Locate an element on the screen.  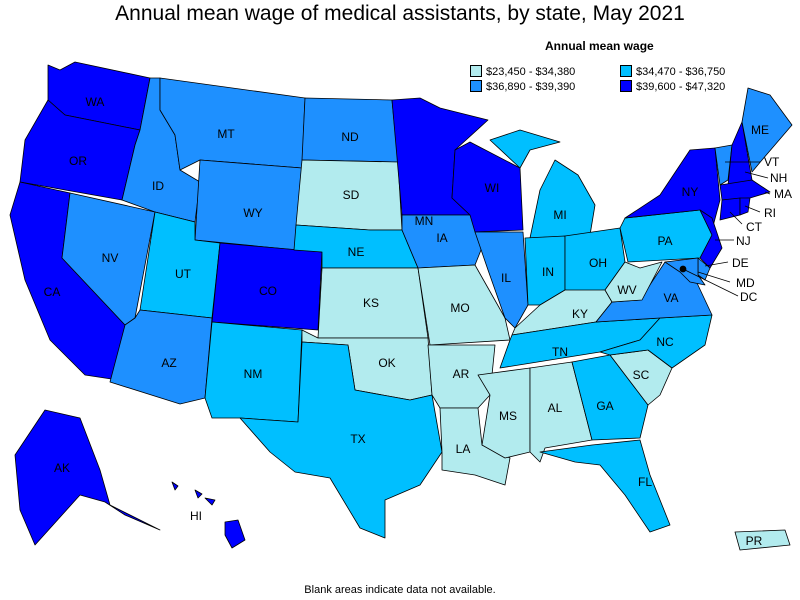
label-or: OR is located at coordinates (78, 161).